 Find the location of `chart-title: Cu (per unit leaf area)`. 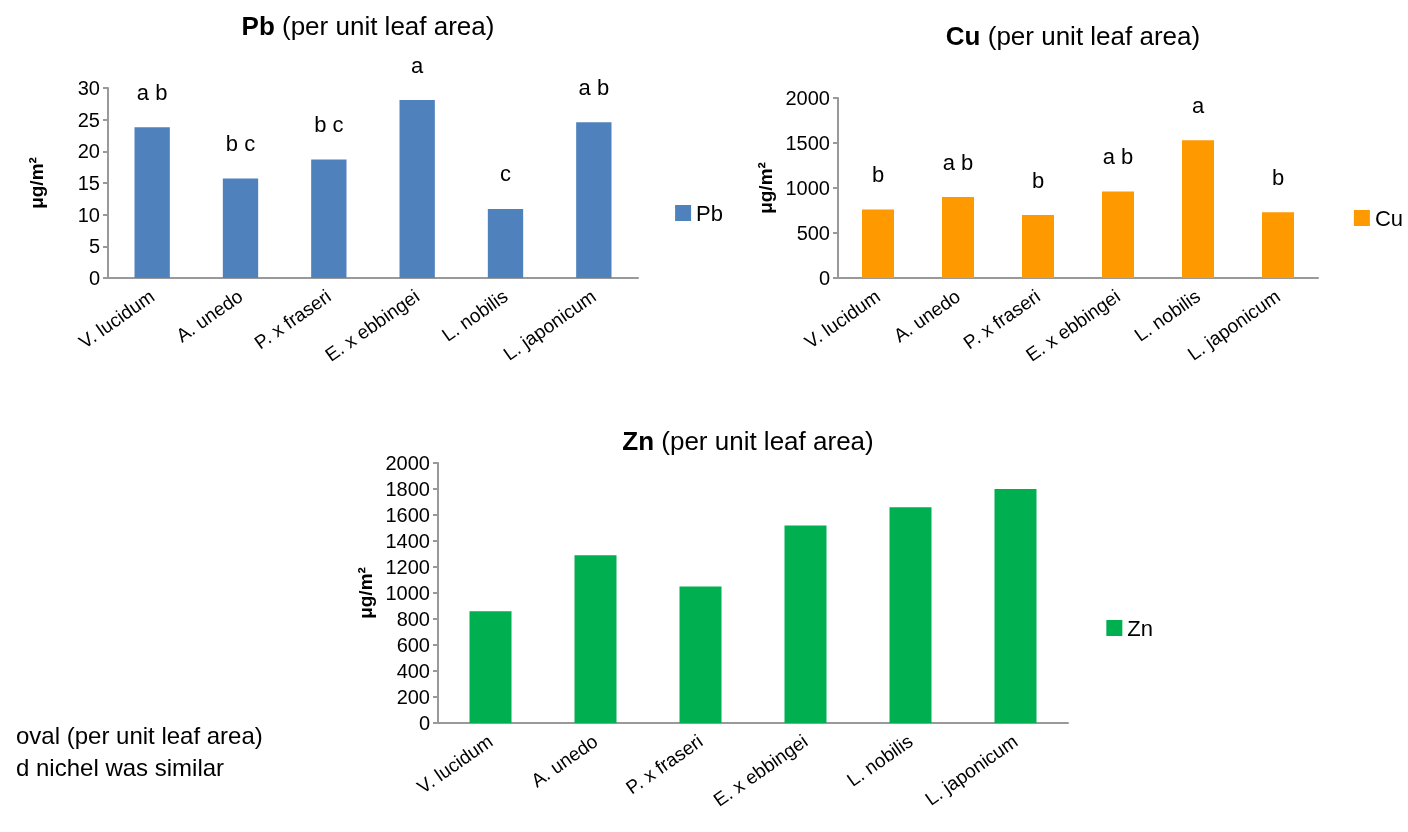

chart-title: Cu (per unit leaf area) is located at coordinates (1073, 36).